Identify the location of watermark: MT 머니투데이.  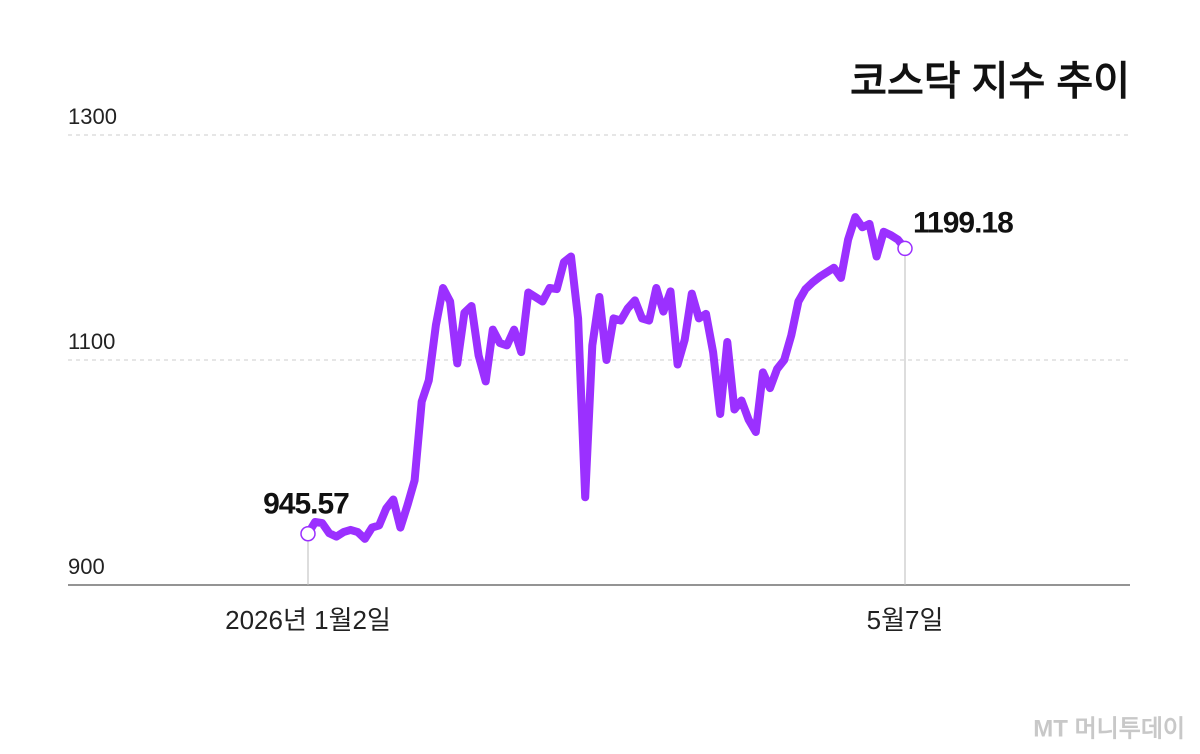
(1109, 728).